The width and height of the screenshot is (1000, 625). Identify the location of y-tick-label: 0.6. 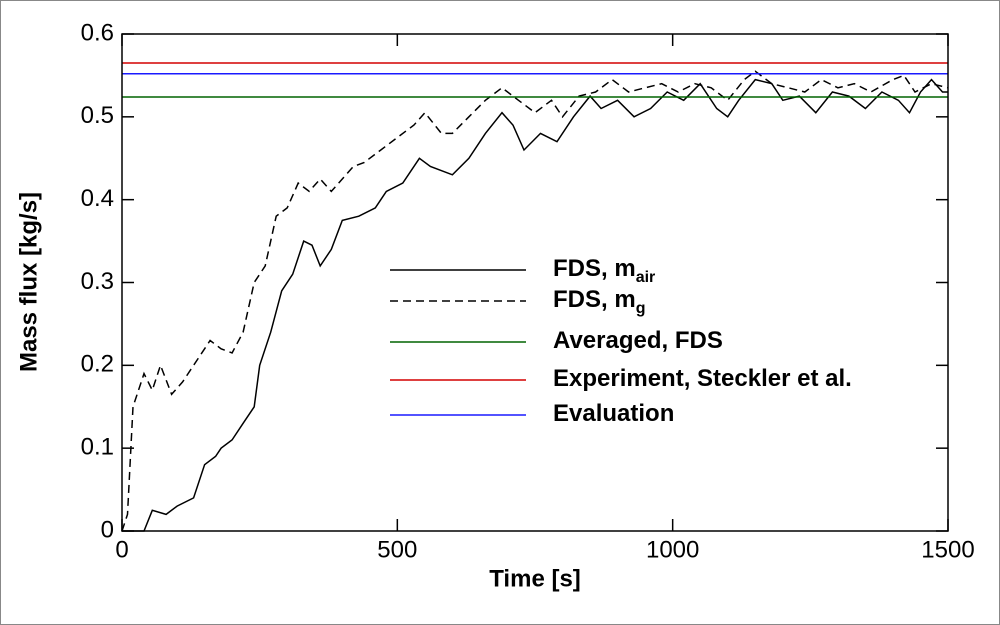
(97, 32).